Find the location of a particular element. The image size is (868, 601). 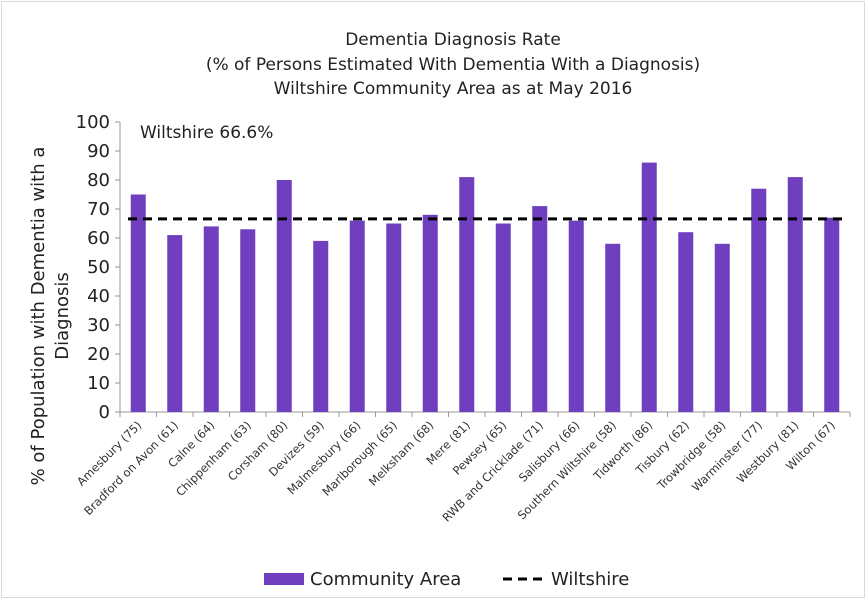

y-tick-label: 20 is located at coordinates (98, 354).